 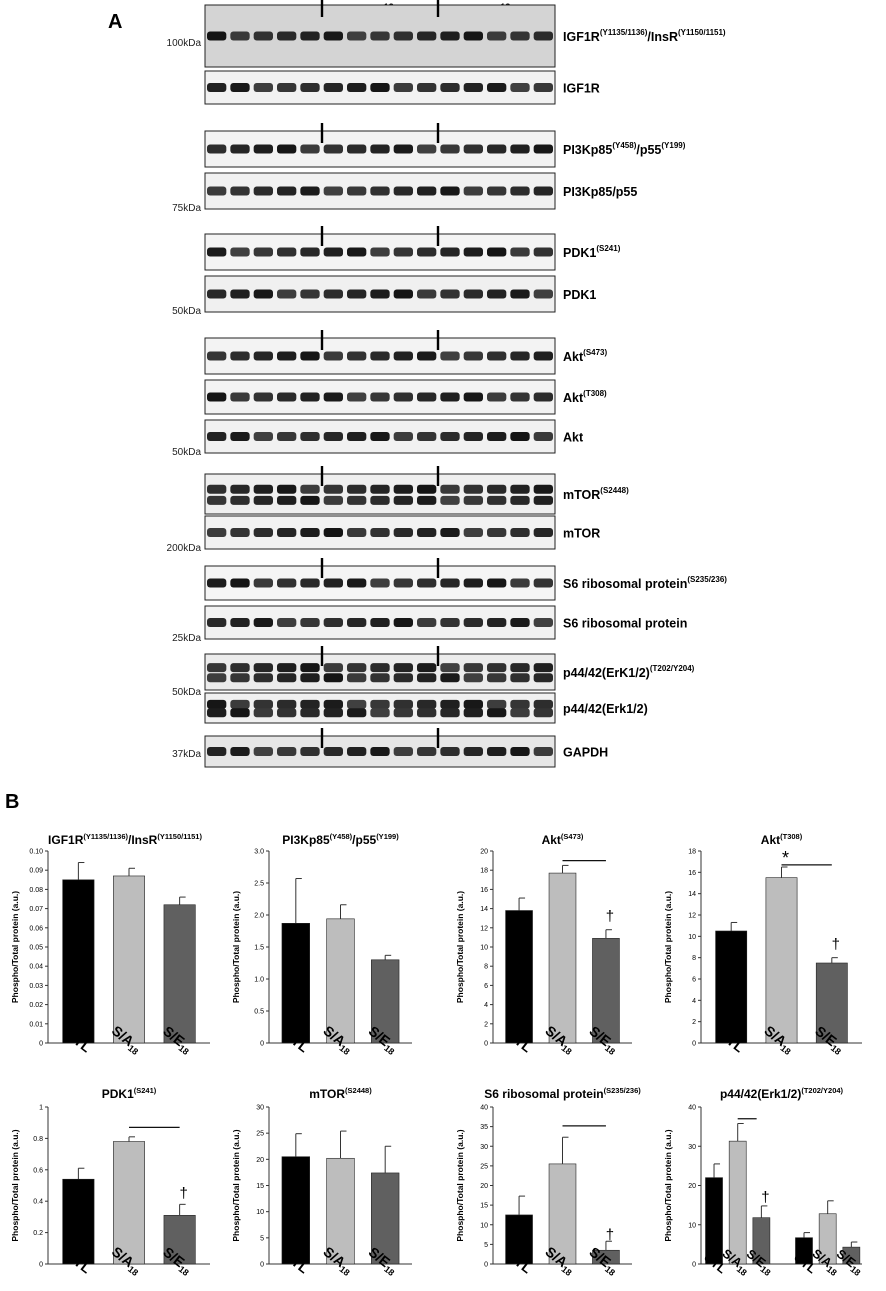 What do you see at coordinates (486, 1024) in the screenshot?
I see `y-tick-label: 2` at bounding box center [486, 1024].